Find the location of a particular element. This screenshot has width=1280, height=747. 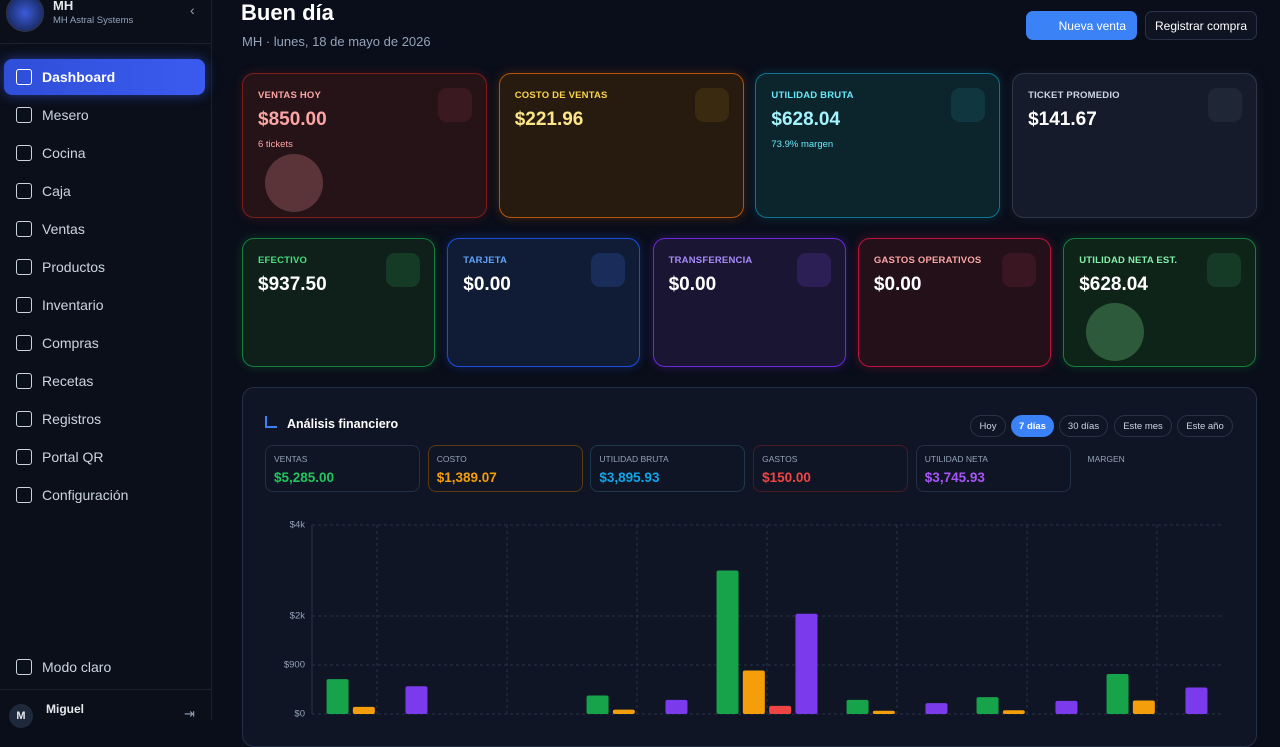

kpi-label: EFECTIVO is located at coordinates (283, 260).